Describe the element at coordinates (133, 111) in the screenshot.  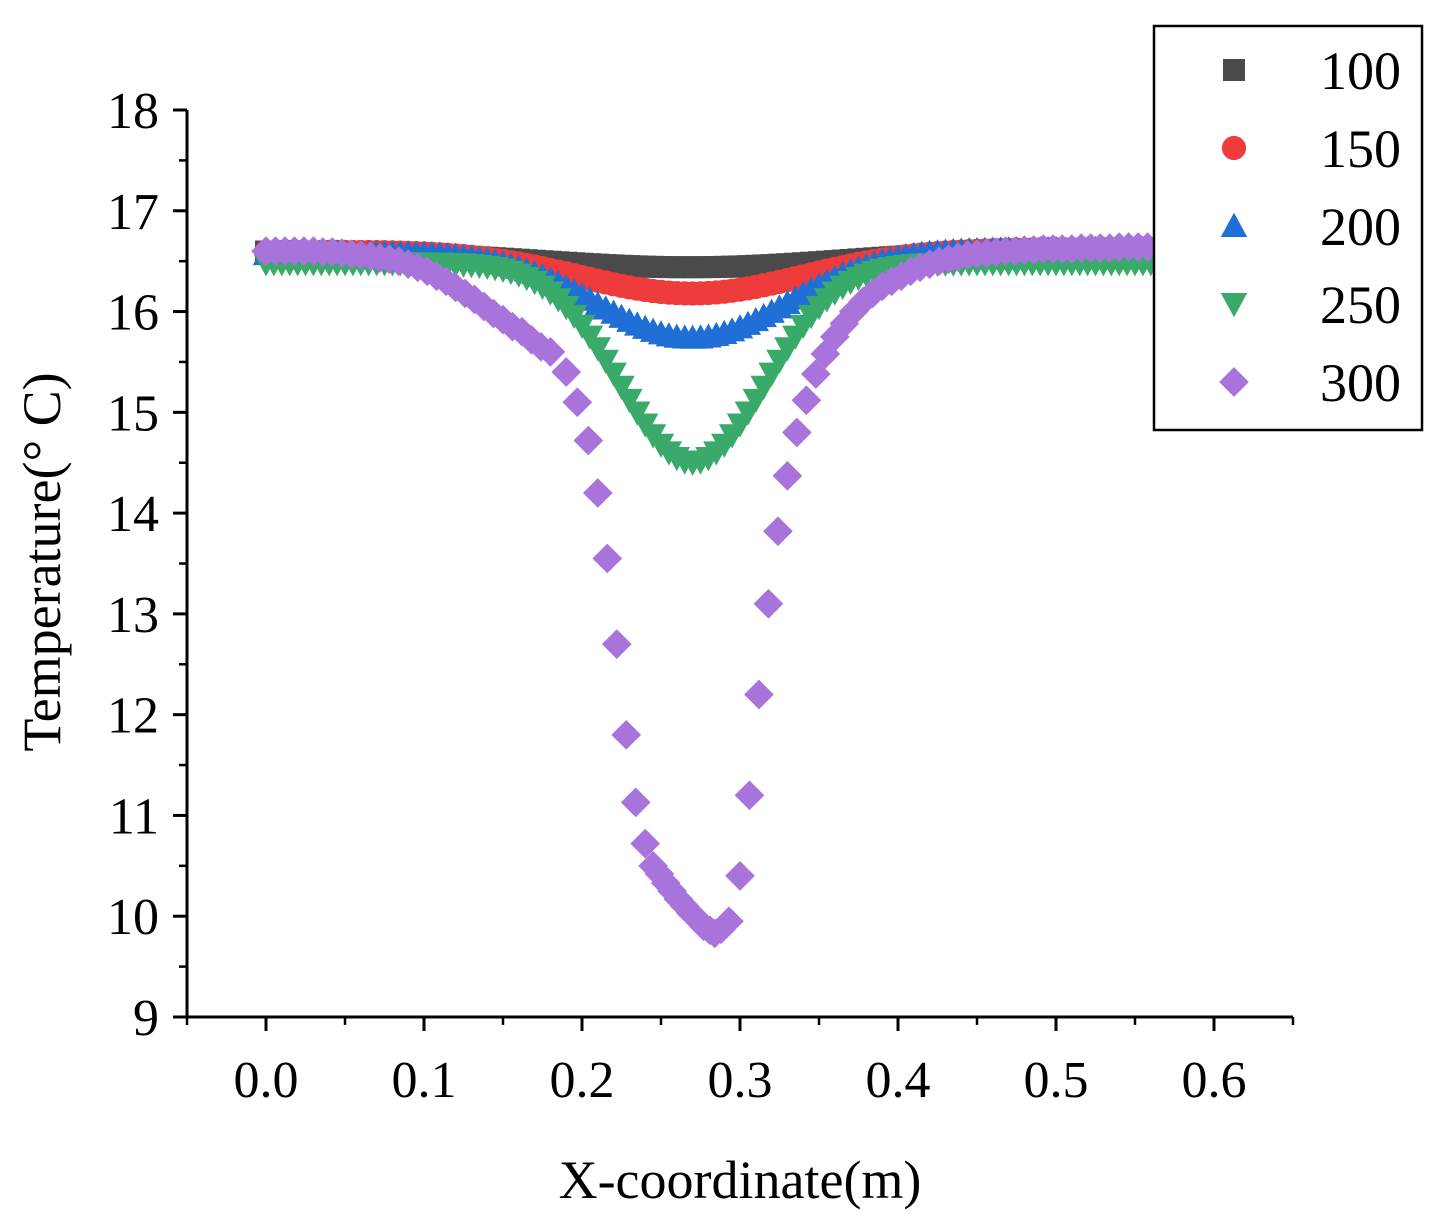
I see `y-tick-label: 18` at that location.